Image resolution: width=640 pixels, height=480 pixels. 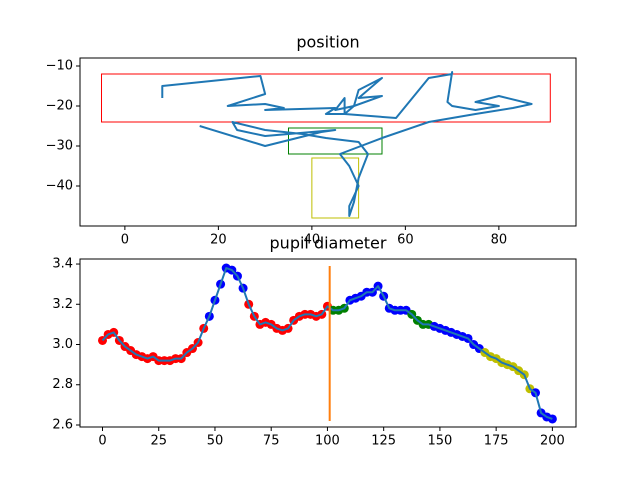 What do you see at coordinates (59, 106) in the screenshot?
I see `y-tick-label: −20` at bounding box center [59, 106].